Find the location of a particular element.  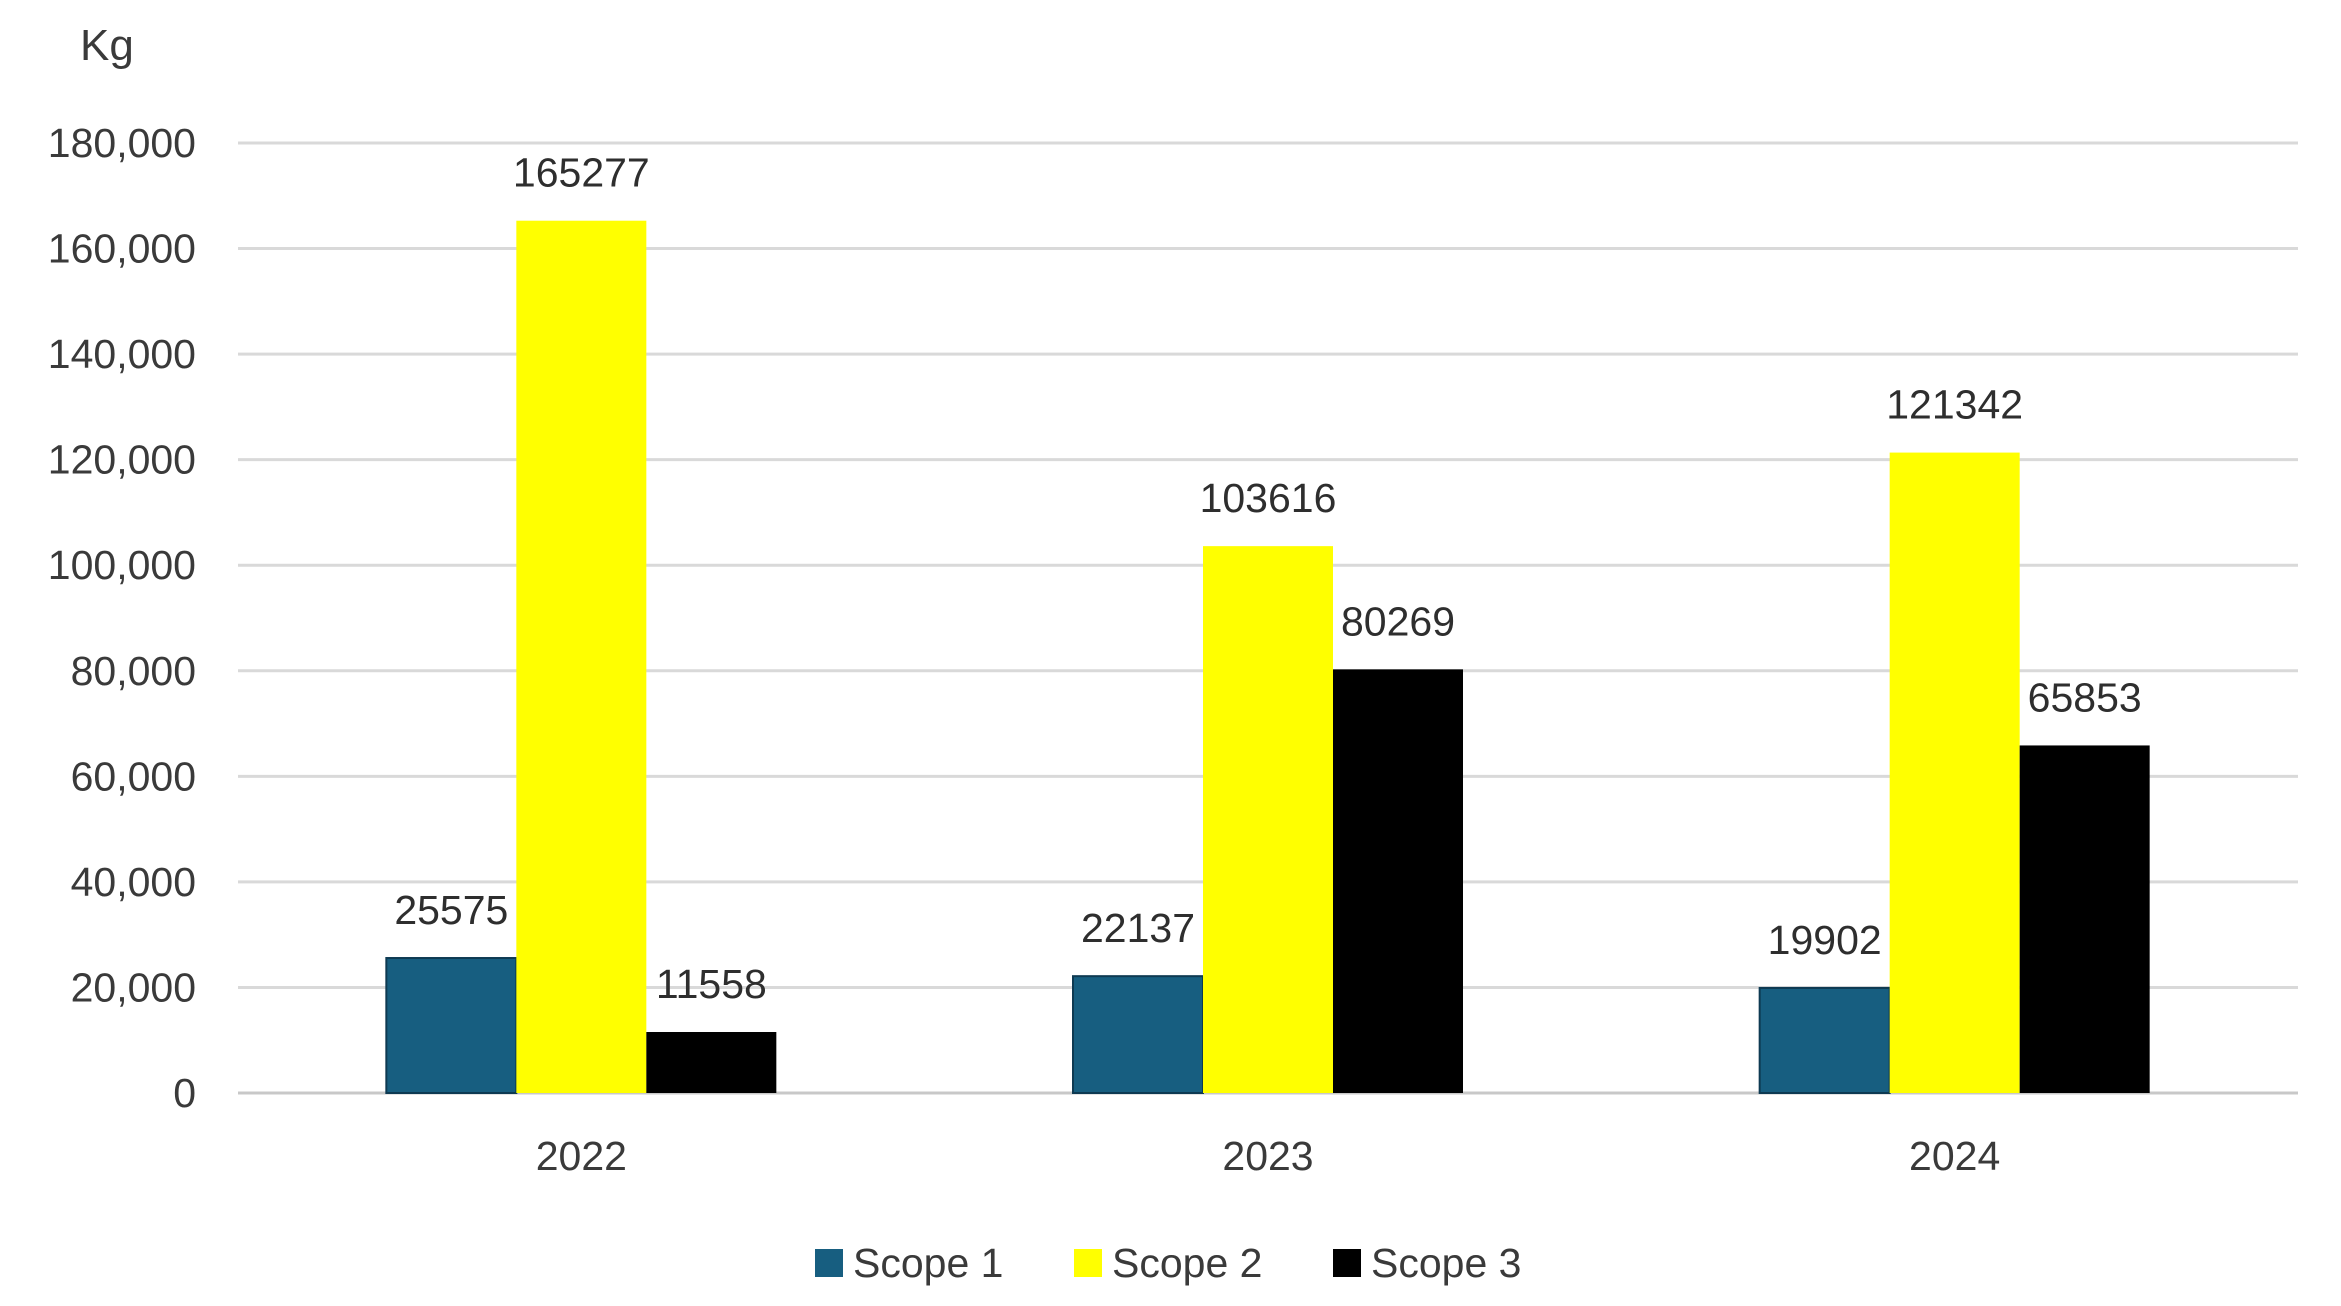

x-tick-label: 2022 is located at coordinates (581, 1156).